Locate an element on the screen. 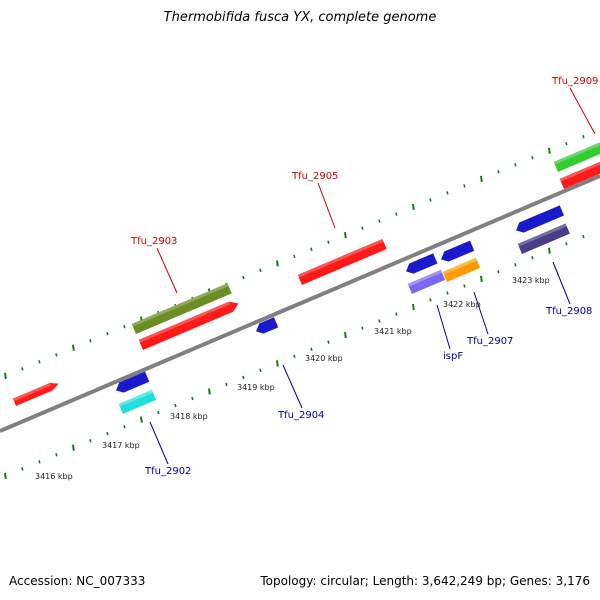 This screenshot has width=600, height=600. map-title: Thermobifida fusca YX, complete genome is located at coordinates (300, 17).